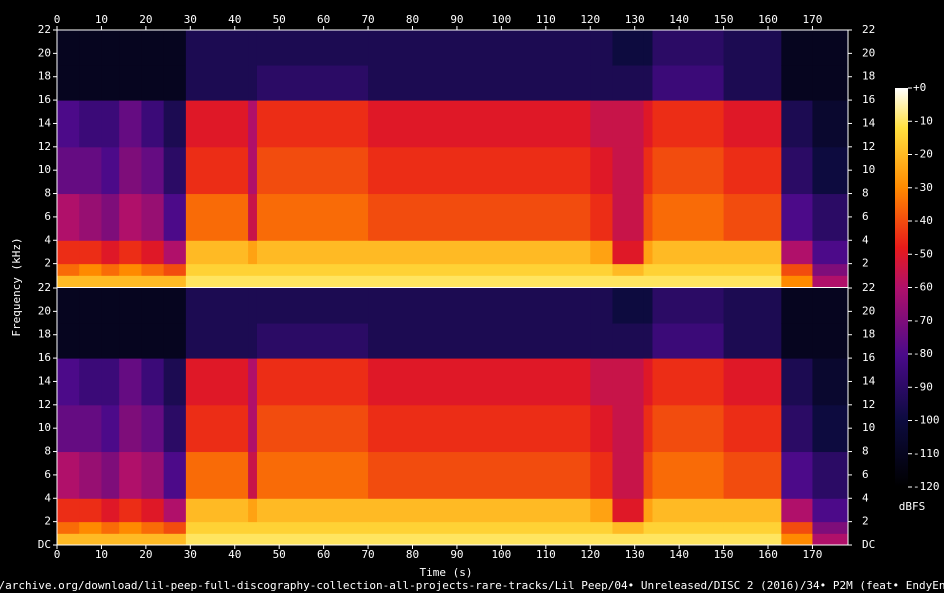 Image resolution: width=944 pixels, height=593 pixels. I want to click on colorbar-tick-label: -120, so click(926, 486).